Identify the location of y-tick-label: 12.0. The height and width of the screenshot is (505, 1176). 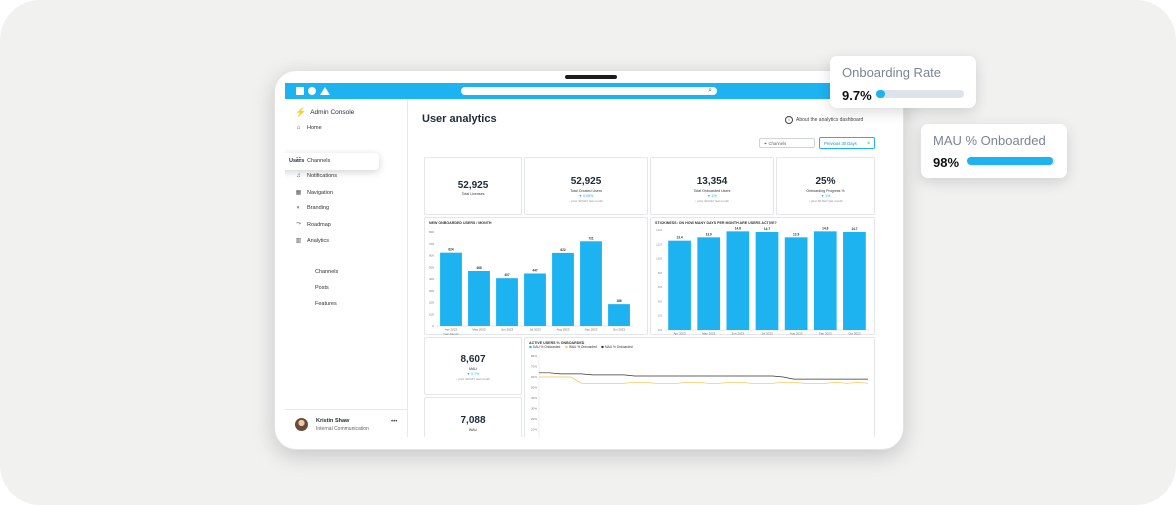
(659, 244).